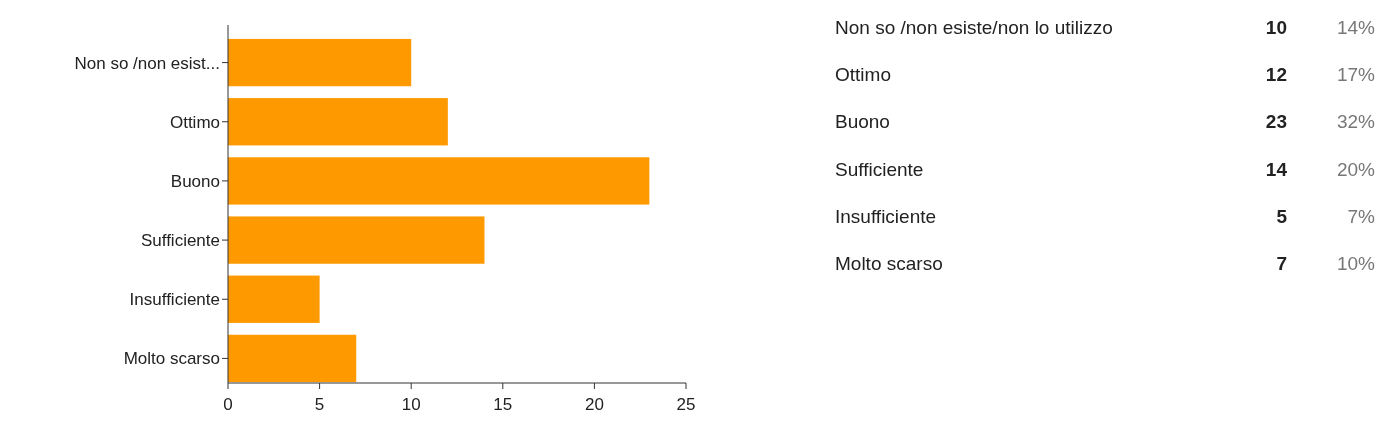  What do you see at coordinates (1356, 122) in the screenshot?
I see `data-label: 32%` at bounding box center [1356, 122].